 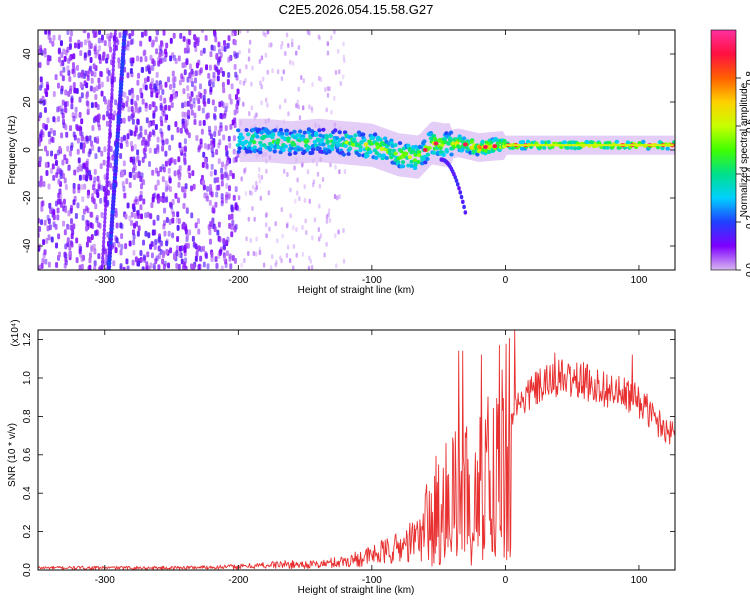 What do you see at coordinates (747, 78) in the screenshot?
I see `colorbar-tick-label: 0.8` at bounding box center [747, 78].